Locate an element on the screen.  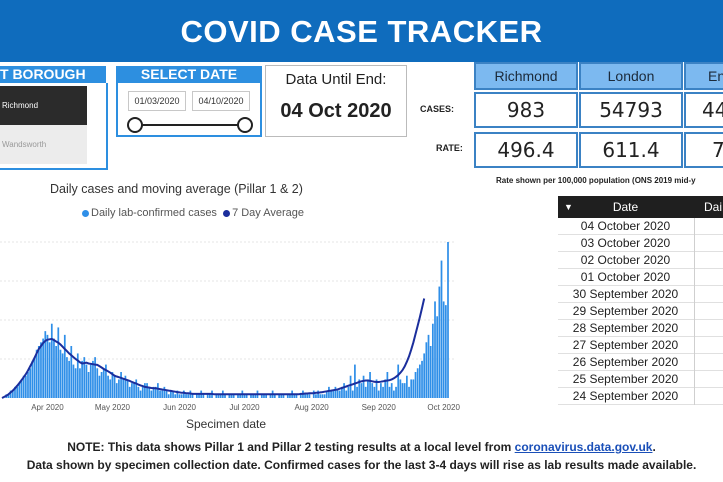
table-header-date: Date is located at coordinates (625, 207).